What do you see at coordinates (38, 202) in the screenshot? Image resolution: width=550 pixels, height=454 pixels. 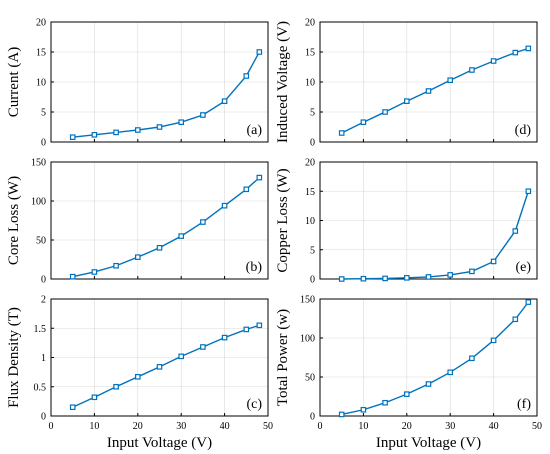 I see `y-tick-label: 100` at bounding box center [38, 202].